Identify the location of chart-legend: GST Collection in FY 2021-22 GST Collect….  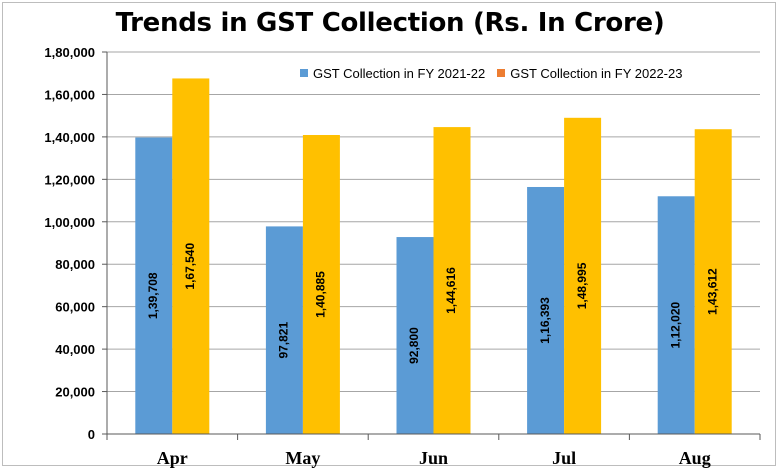
(497, 73).